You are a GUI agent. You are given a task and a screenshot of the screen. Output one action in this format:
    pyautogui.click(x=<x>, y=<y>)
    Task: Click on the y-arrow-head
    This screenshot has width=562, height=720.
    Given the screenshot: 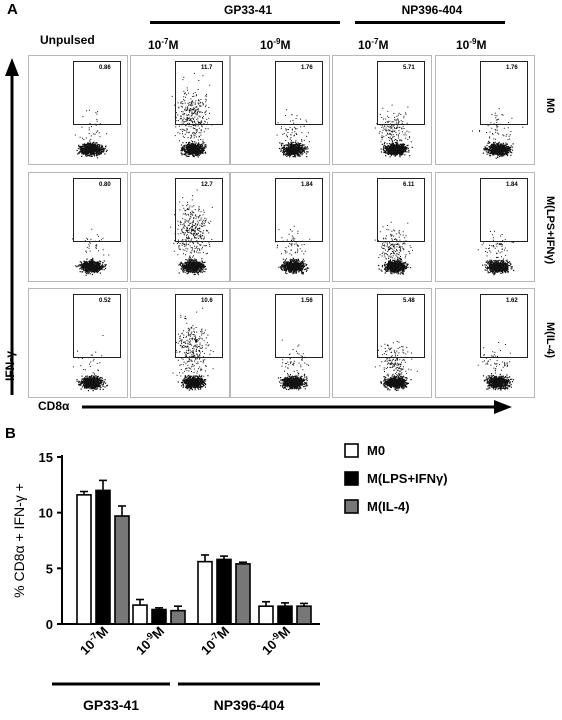 What is the action you would take?
    pyautogui.click(x=12, y=67)
    